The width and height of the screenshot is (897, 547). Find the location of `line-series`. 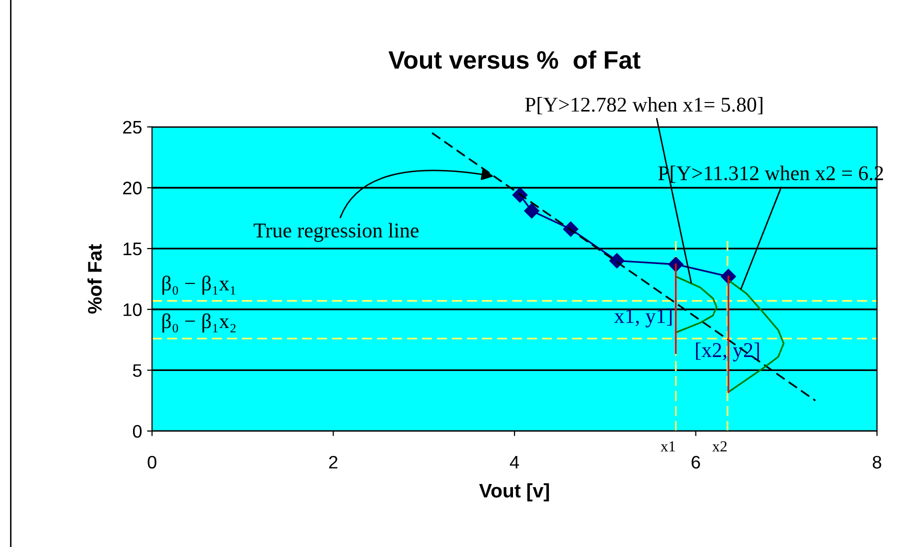

line-series is located at coordinates (696, 305).